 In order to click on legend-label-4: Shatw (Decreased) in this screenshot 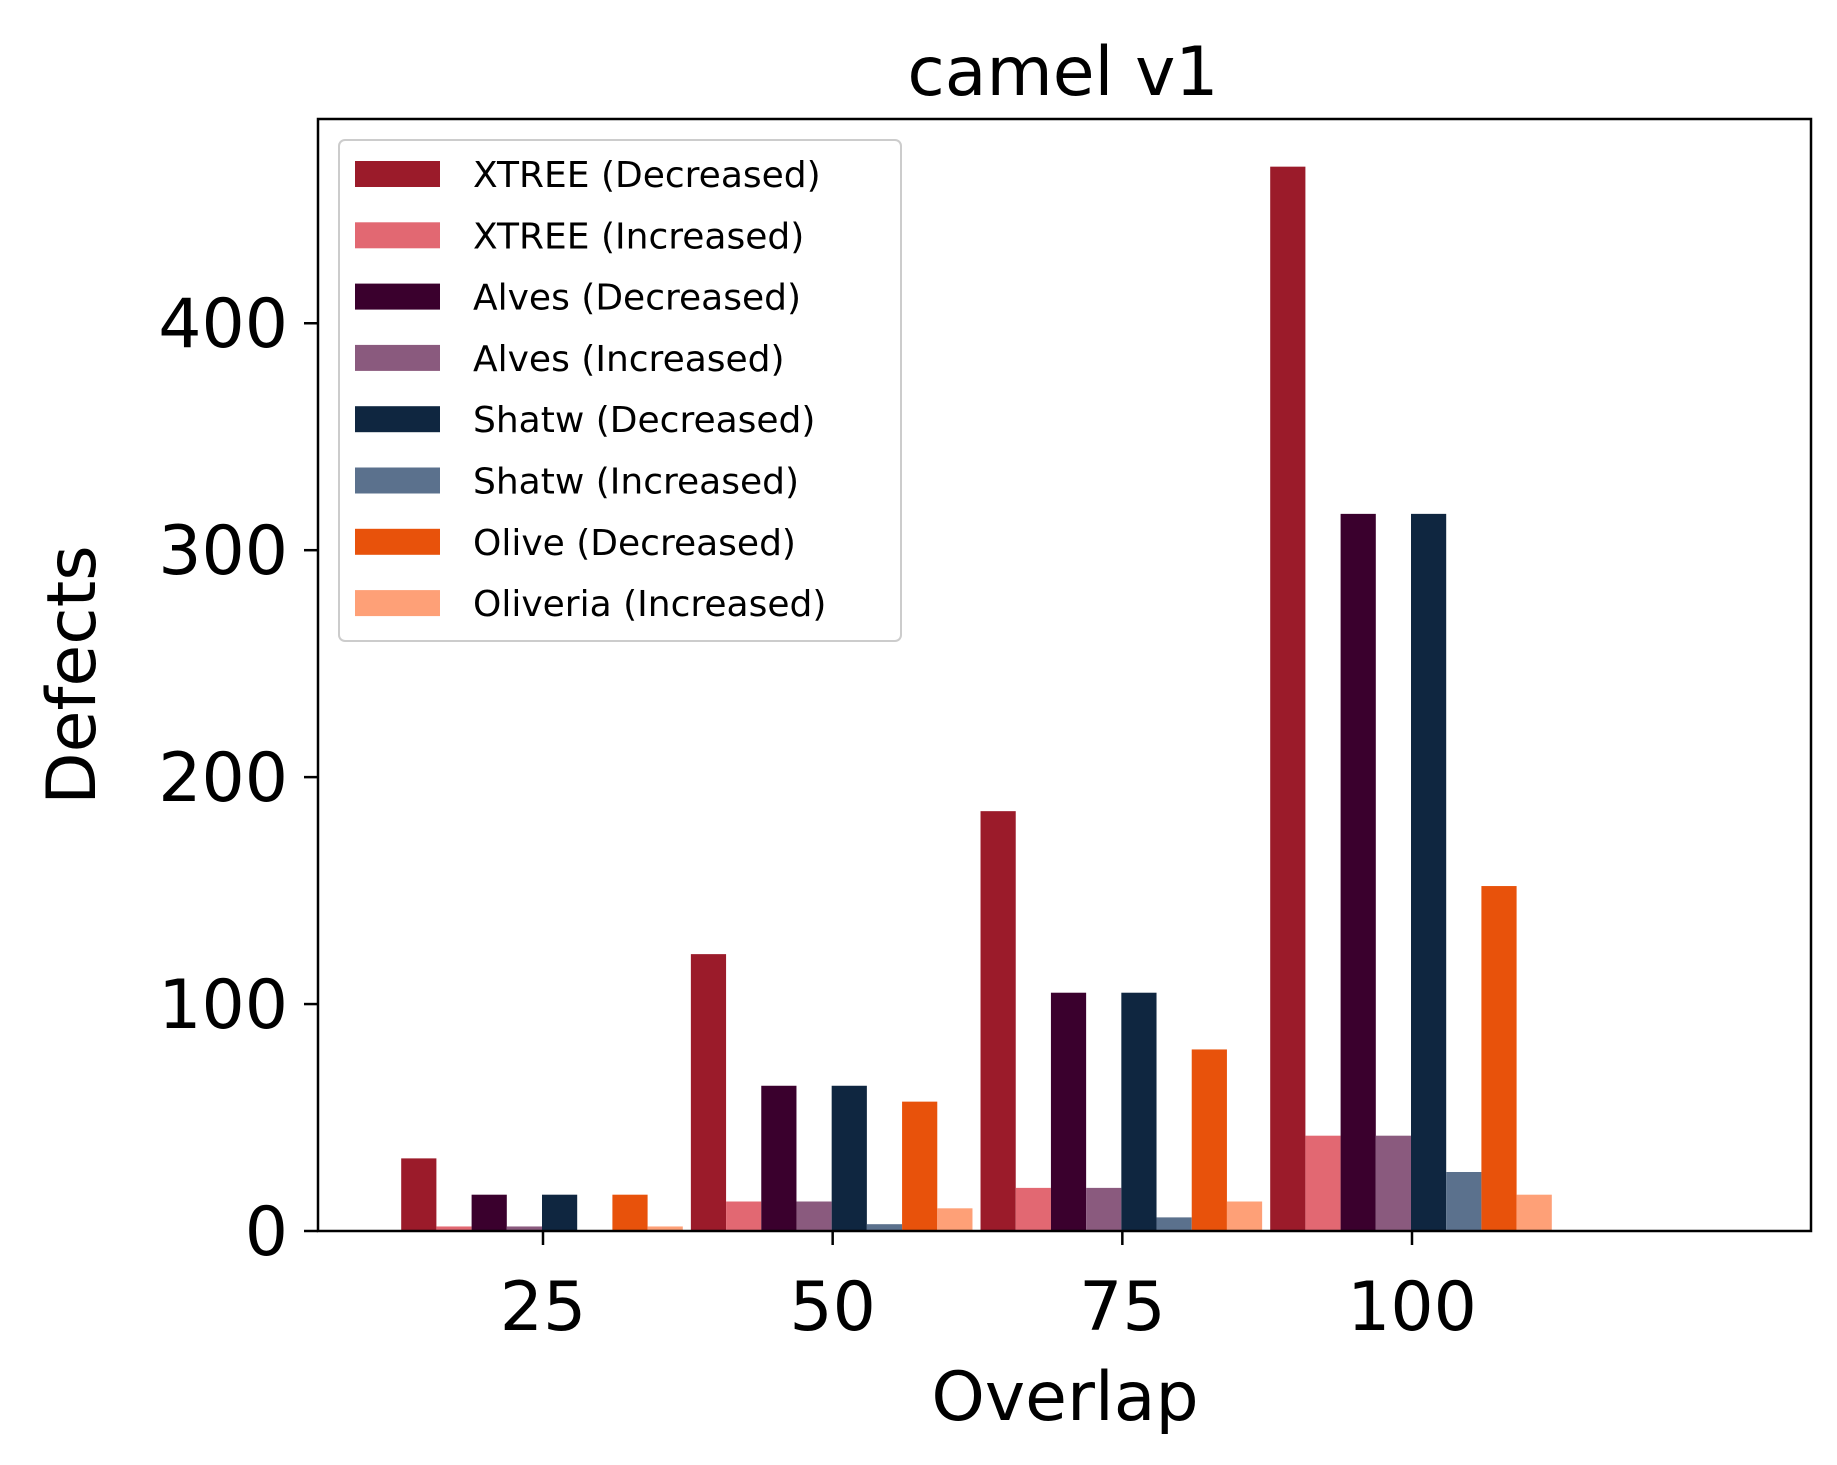, I will do `click(644, 420)`.